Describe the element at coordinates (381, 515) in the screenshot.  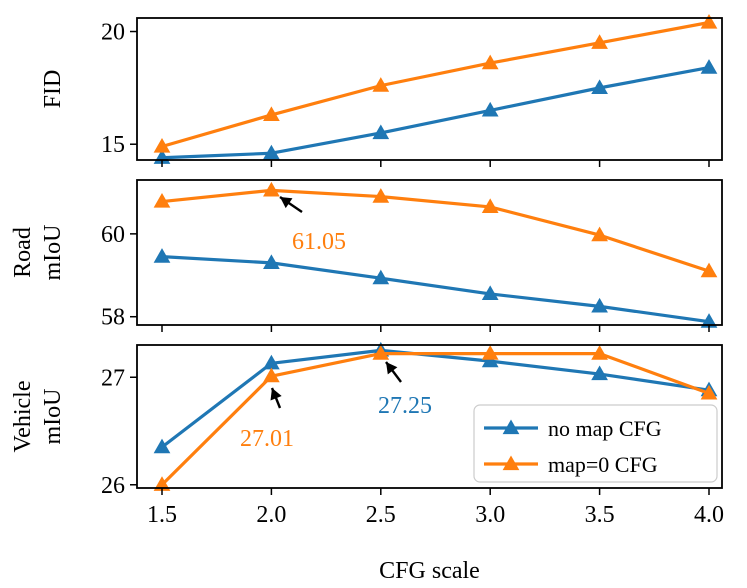
I see `x-tick-label: 2.5` at that location.